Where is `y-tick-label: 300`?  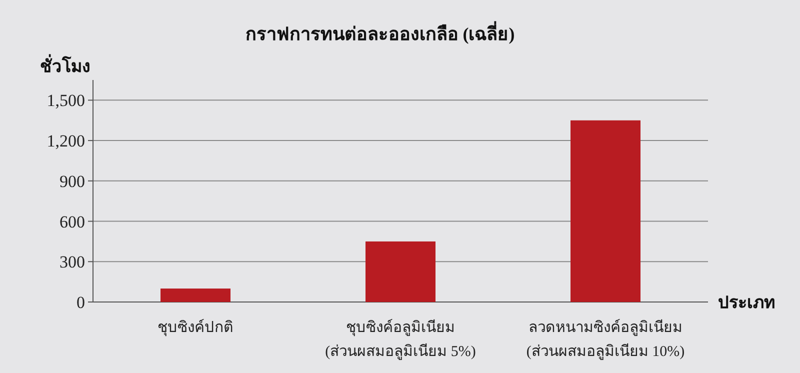 y-tick-label: 300 is located at coordinates (72, 262).